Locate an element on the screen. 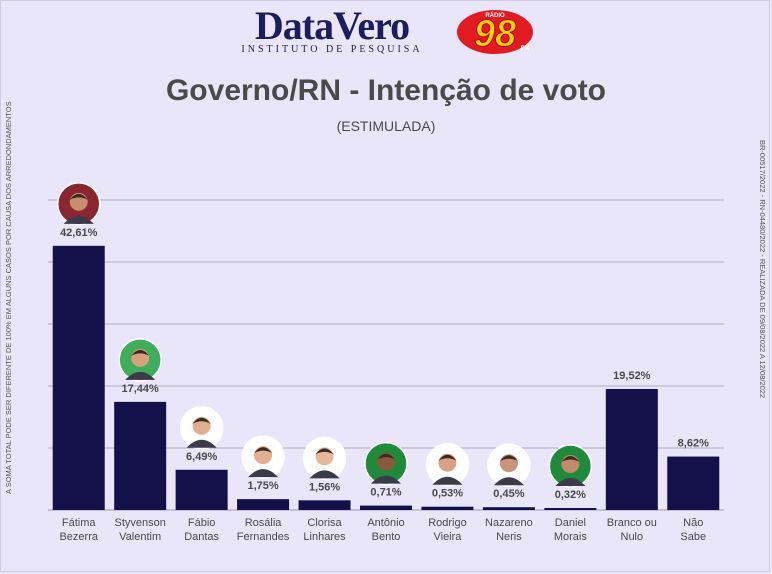  data-label: 19,52% is located at coordinates (632, 376).